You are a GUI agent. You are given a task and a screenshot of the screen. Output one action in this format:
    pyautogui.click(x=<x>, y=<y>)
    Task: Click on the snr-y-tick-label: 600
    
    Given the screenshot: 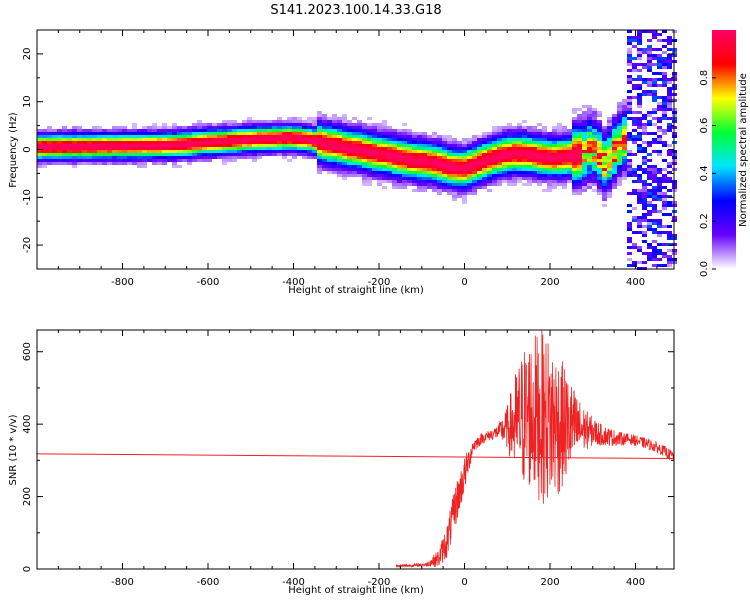 What is the action you would take?
    pyautogui.click(x=27, y=351)
    